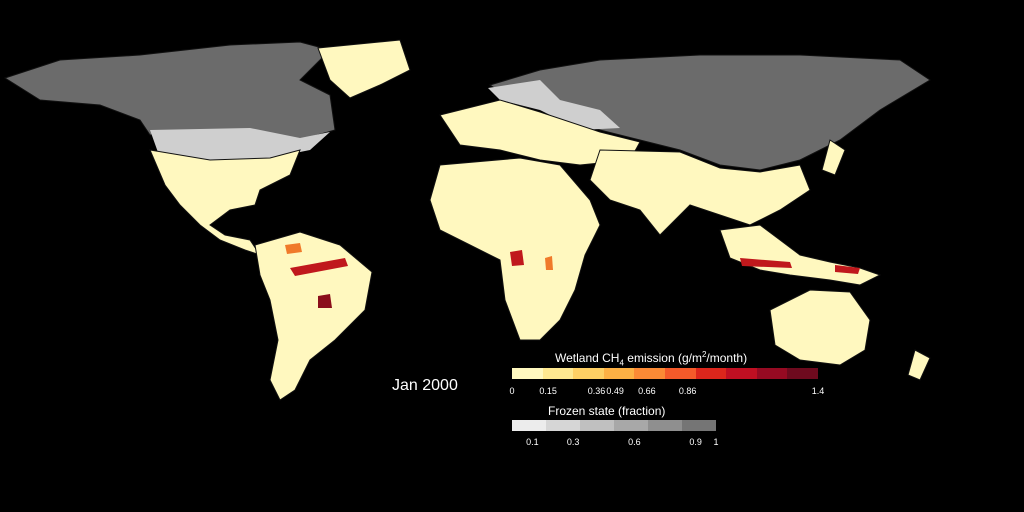 The image size is (1024, 512). I want to click on pantanal-wetland, so click(325, 301).